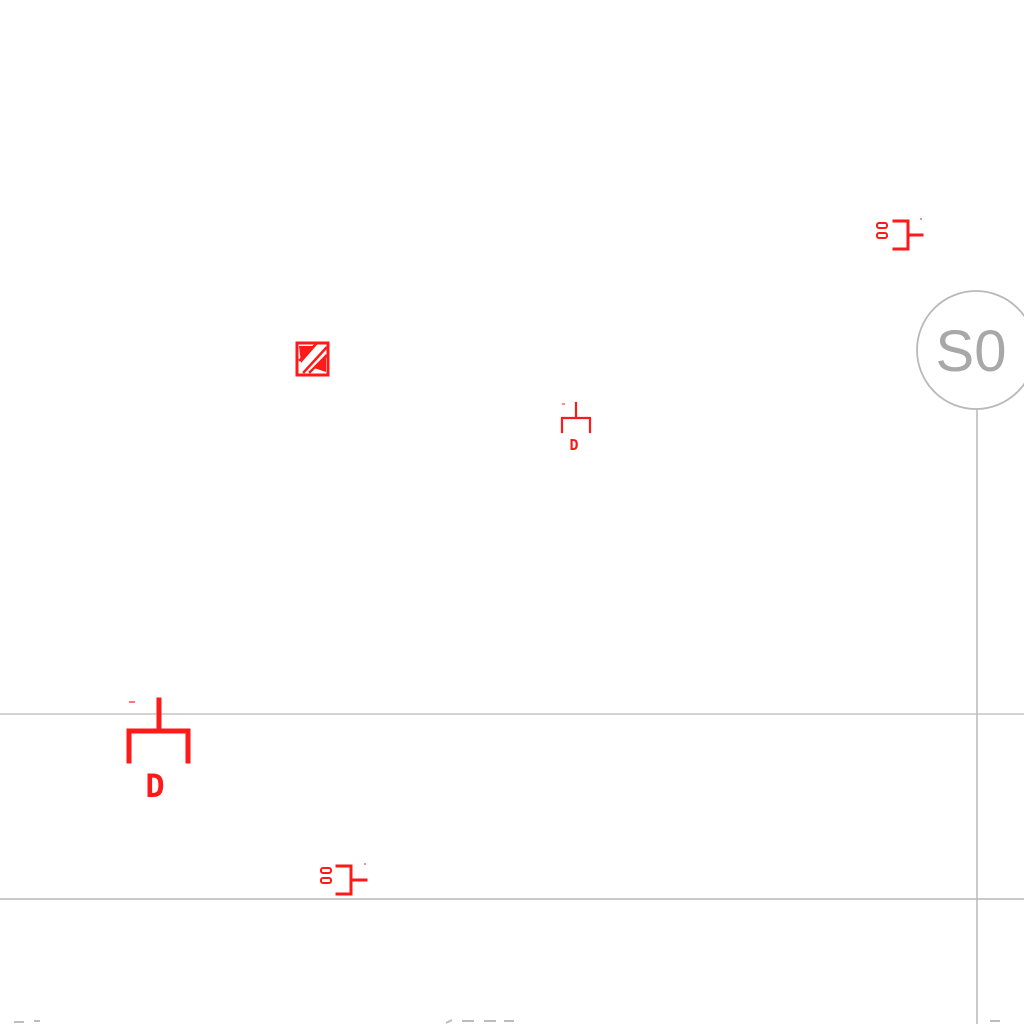 This screenshot has height=1024, width=1024. I want to click on switch-receptacle-symbol-top, so click(900, 234).